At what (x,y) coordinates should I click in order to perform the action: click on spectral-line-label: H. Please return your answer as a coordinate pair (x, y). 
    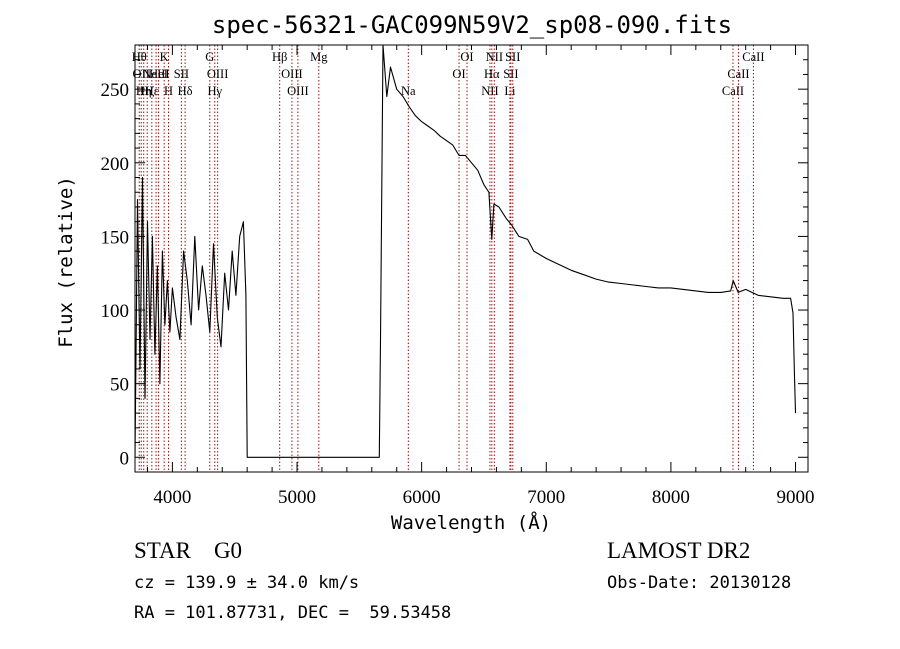
    Looking at the image, I should click on (168, 91).